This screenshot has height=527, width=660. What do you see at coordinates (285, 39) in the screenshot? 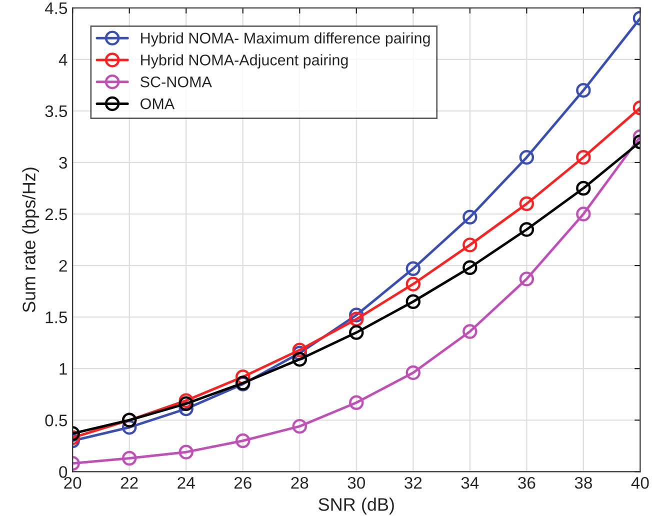
I see `legend-label: Hybrid NOMA- Maximum difference pairing` at bounding box center [285, 39].